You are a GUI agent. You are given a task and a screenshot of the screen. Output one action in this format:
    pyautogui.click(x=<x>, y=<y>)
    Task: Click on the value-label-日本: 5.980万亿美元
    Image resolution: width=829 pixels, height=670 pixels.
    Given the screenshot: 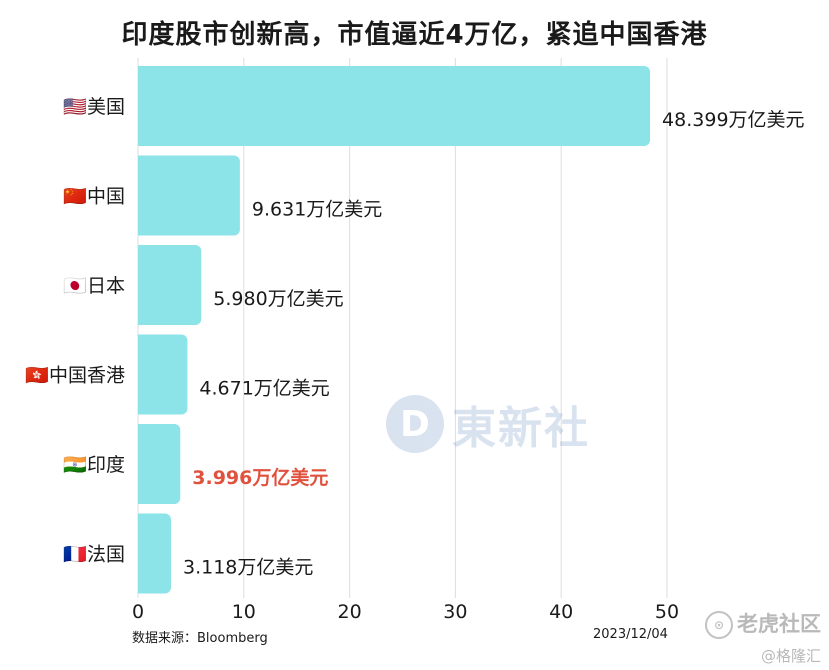 What is the action you would take?
    pyautogui.click(x=278, y=299)
    